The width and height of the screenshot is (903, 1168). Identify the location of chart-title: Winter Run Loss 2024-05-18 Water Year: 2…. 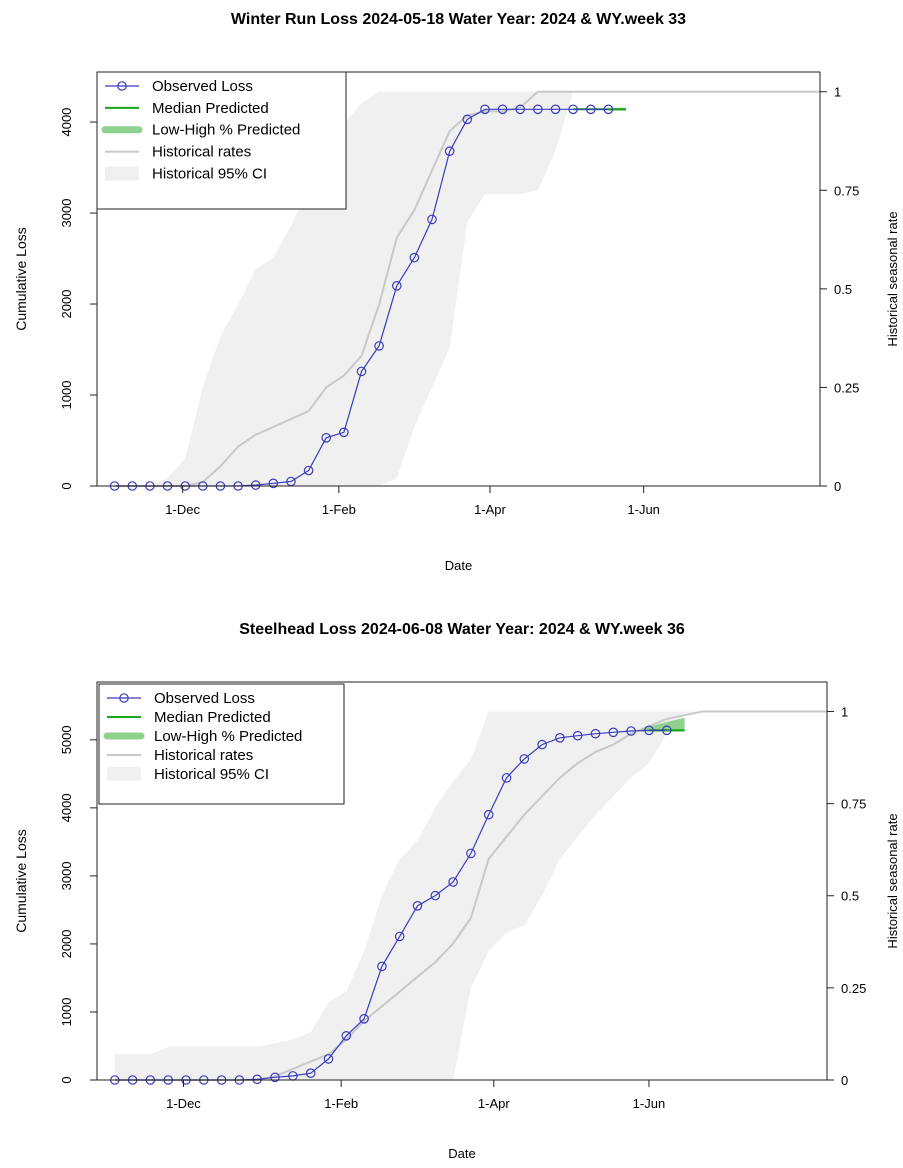
(458, 19).